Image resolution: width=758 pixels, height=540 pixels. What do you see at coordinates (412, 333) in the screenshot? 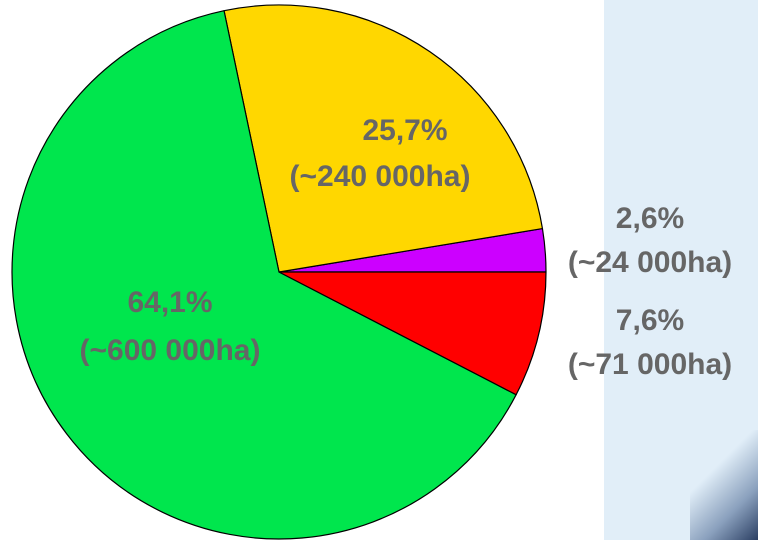
I see `pie-slice-red` at bounding box center [412, 333].